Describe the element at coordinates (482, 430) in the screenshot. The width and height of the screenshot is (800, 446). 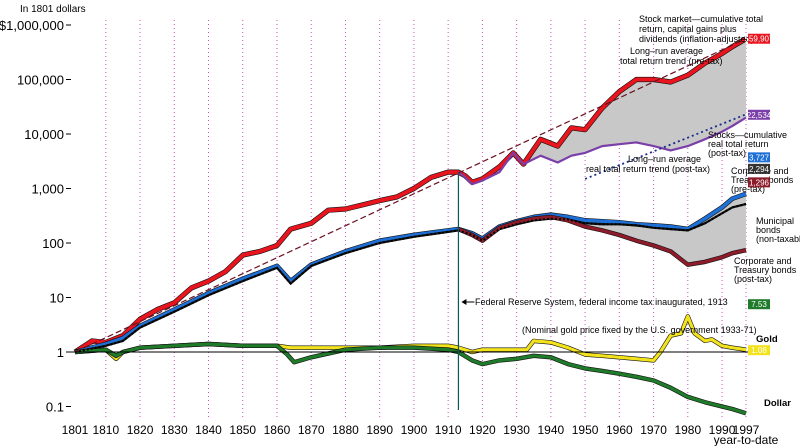
I see `x-tick-label-1920: 1920` at that location.